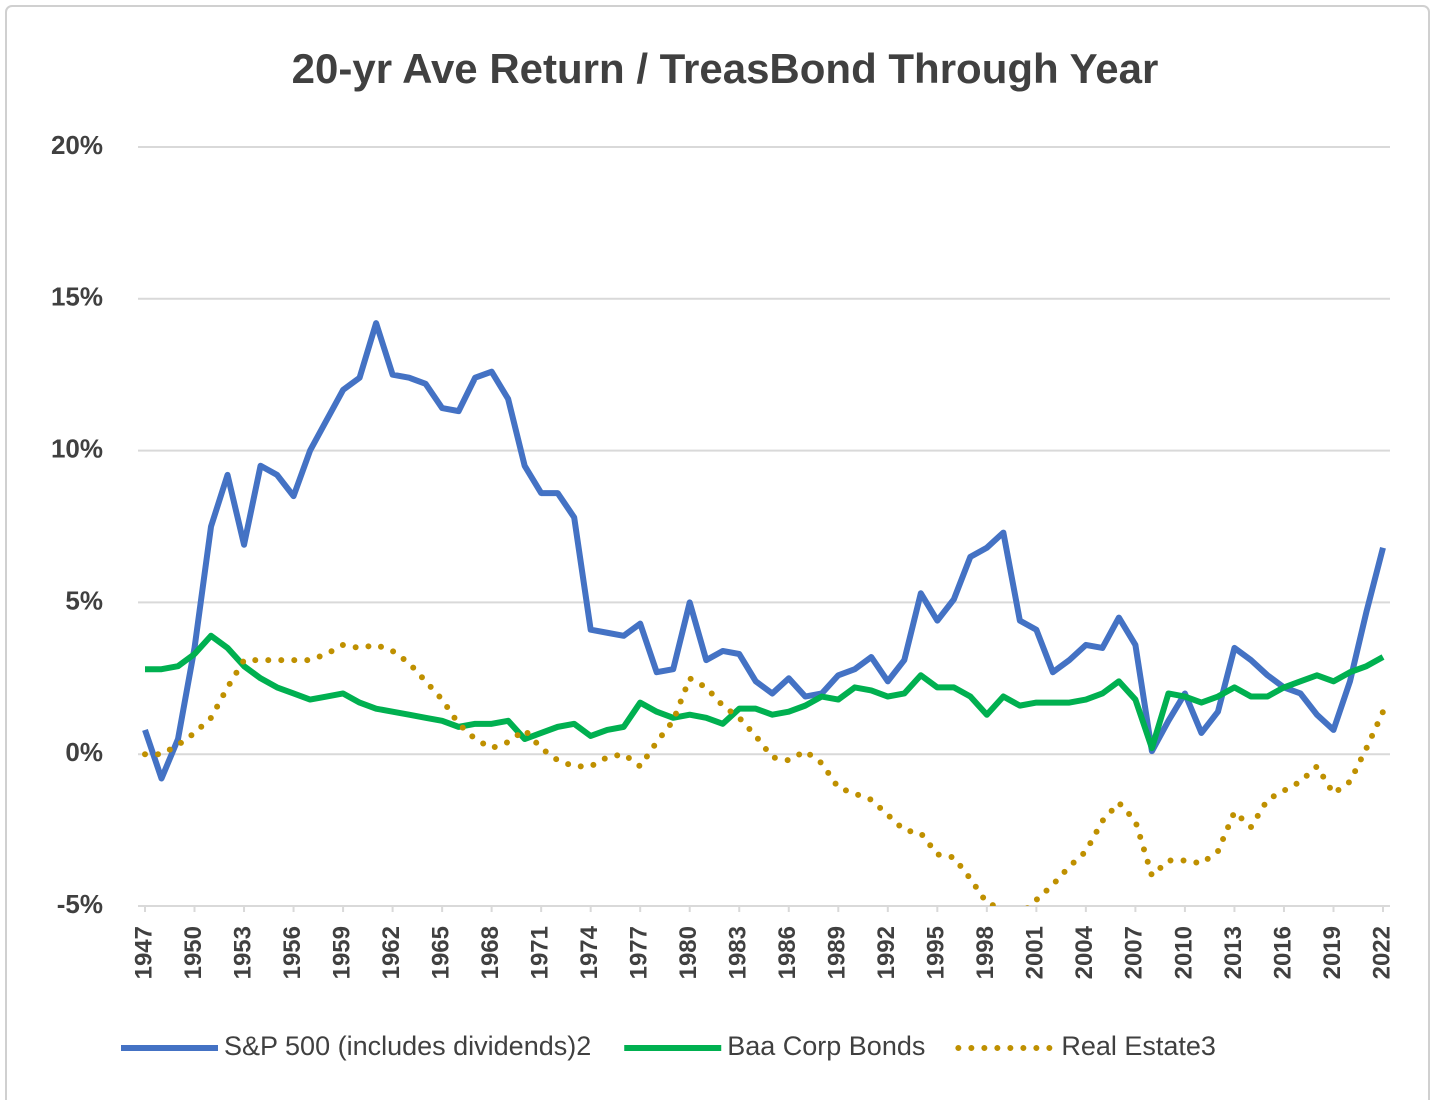 The width and height of the screenshot is (1435, 1105). Describe the element at coordinates (540, 952) in the screenshot. I see `x-tick-label: 1971` at that location.